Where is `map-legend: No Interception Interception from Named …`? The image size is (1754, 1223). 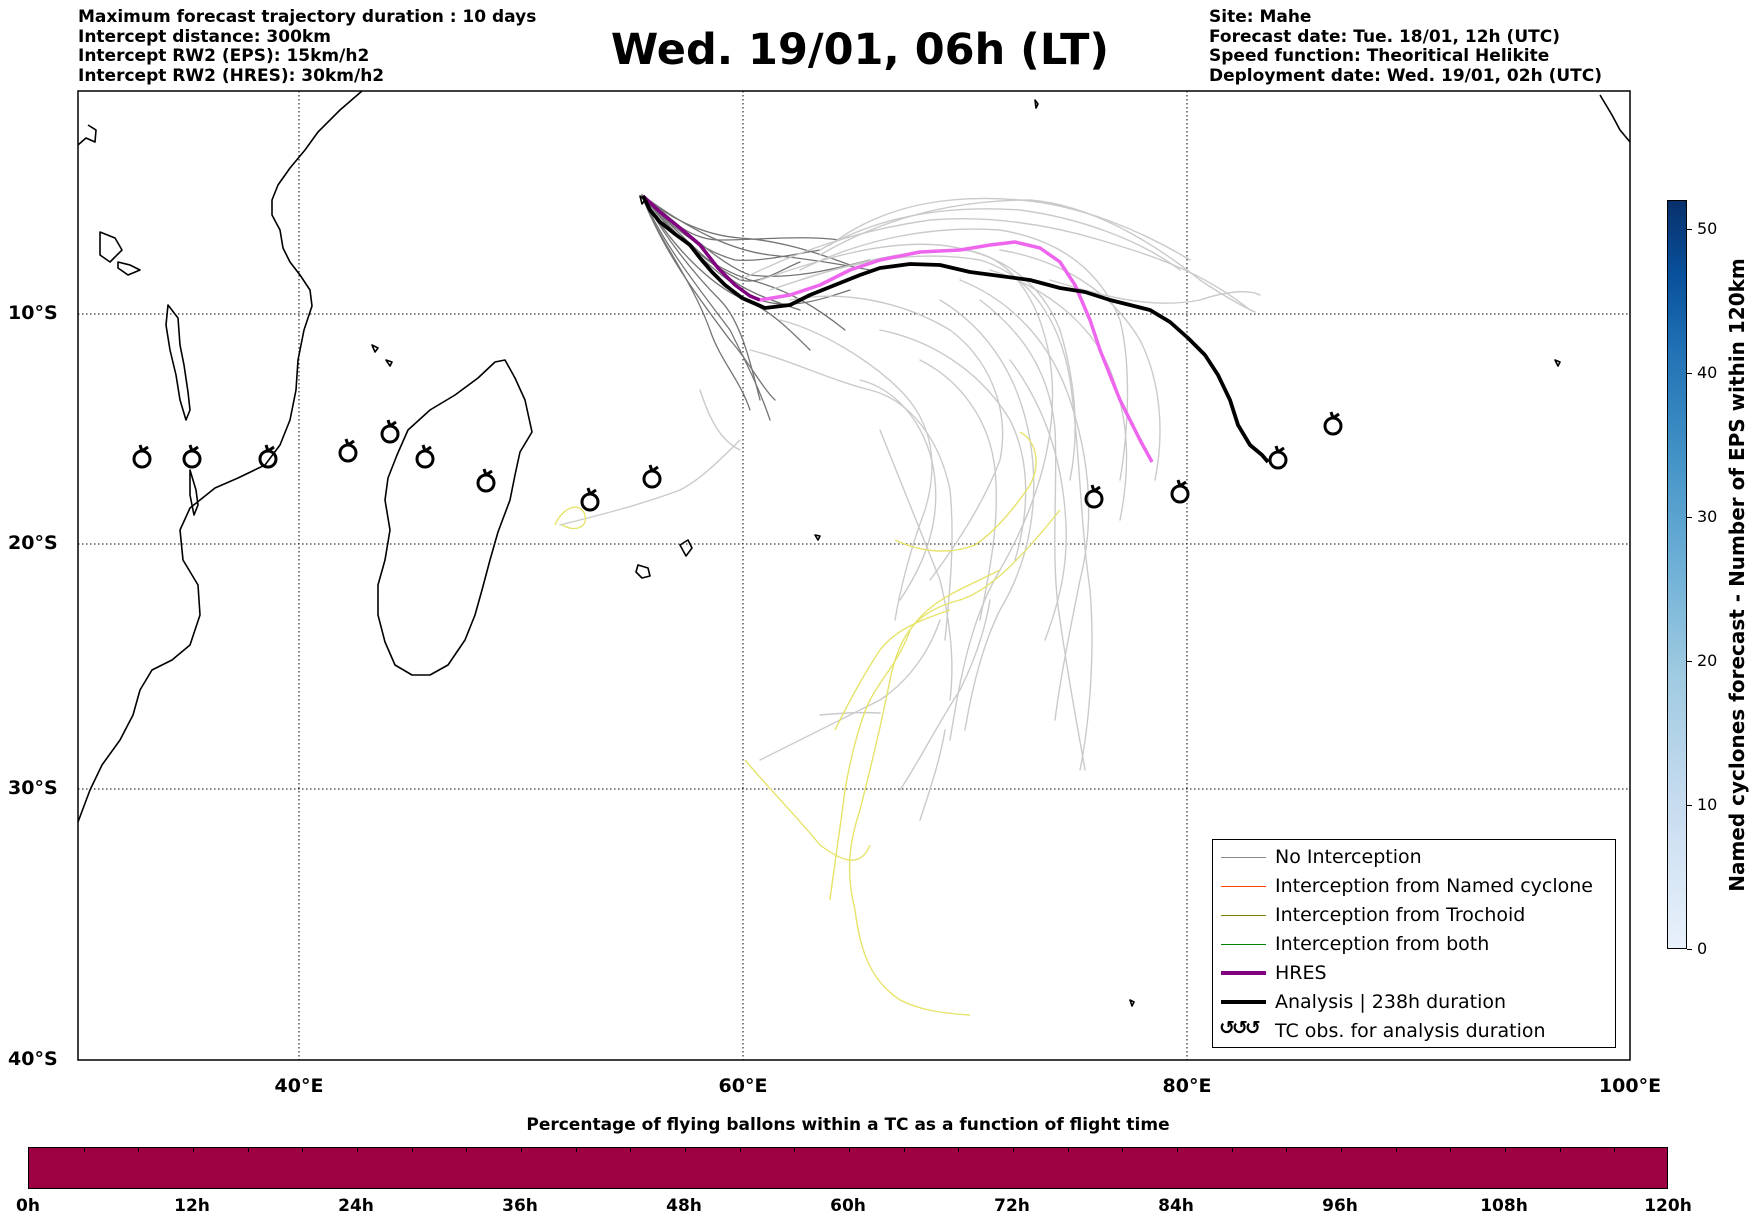
map-legend: No Interception Interception from Named … is located at coordinates (1414, 943).